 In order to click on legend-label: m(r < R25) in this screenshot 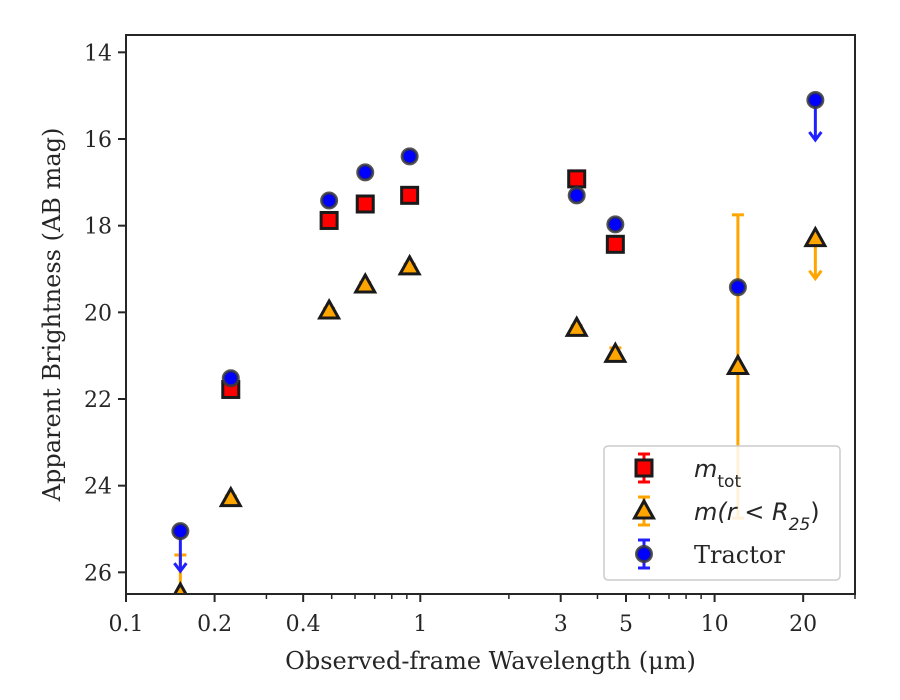, I will do `click(757, 516)`.